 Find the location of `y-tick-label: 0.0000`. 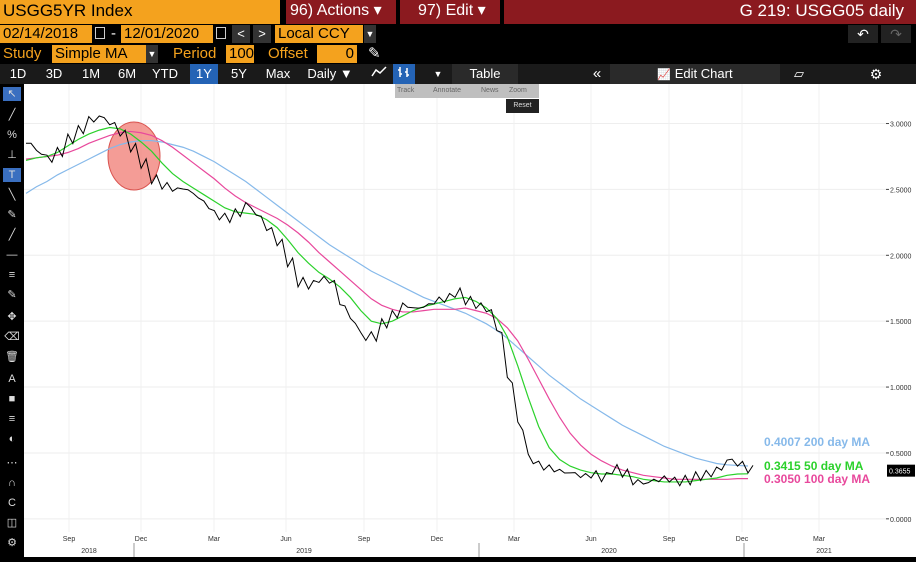

y-tick-label: 0.0000 is located at coordinates (901, 520).